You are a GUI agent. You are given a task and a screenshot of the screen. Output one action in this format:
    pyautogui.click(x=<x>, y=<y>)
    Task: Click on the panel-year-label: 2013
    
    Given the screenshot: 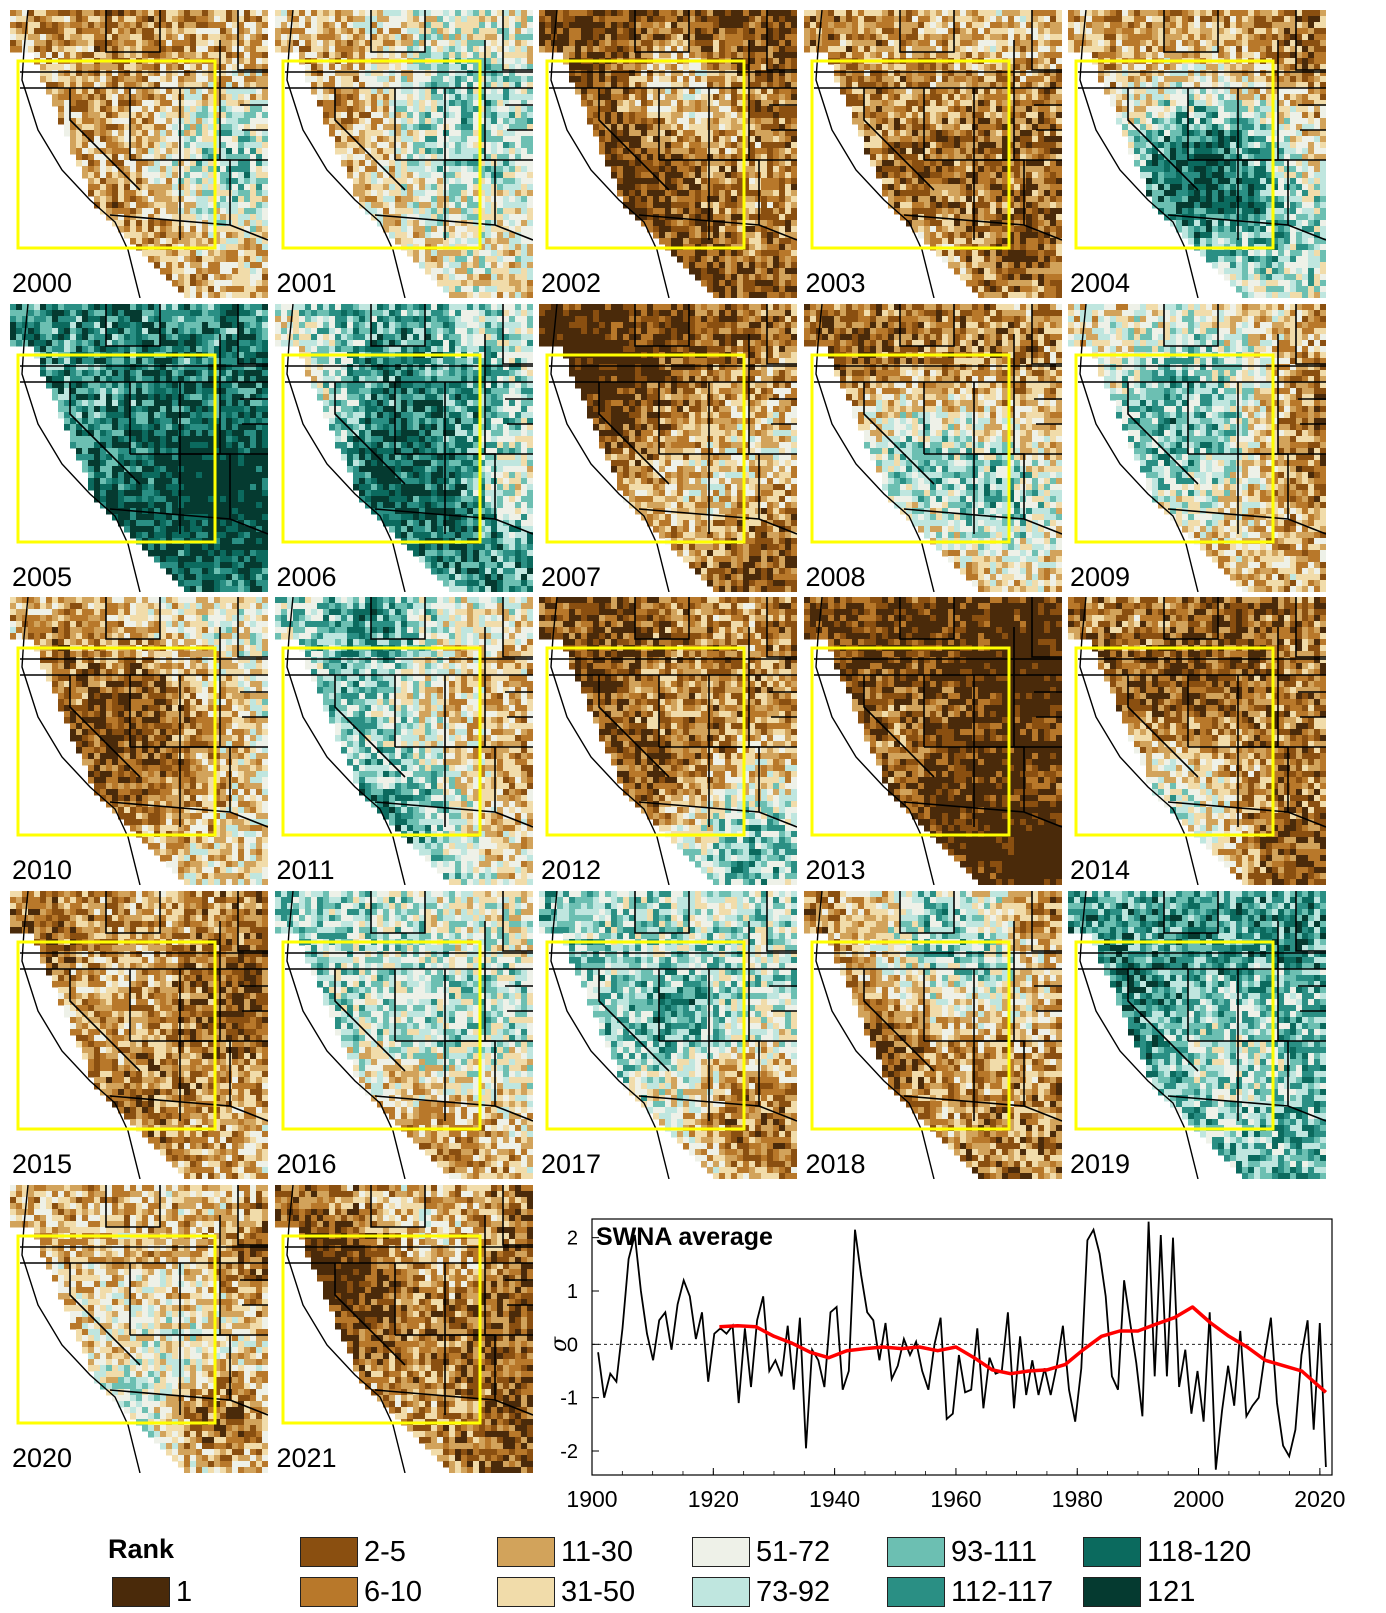 What is the action you would take?
    pyautogui.click(x=836, y=870)
    